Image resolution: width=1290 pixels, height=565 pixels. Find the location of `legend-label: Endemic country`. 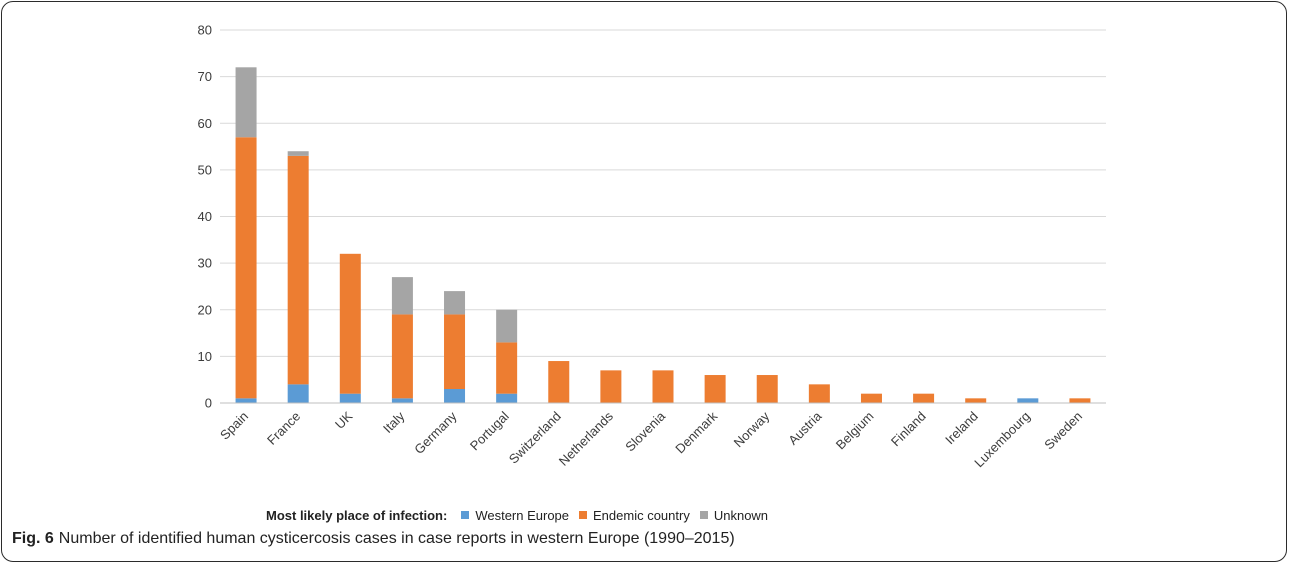

legend-label: Endemic country is located at coordinates (641, 515).